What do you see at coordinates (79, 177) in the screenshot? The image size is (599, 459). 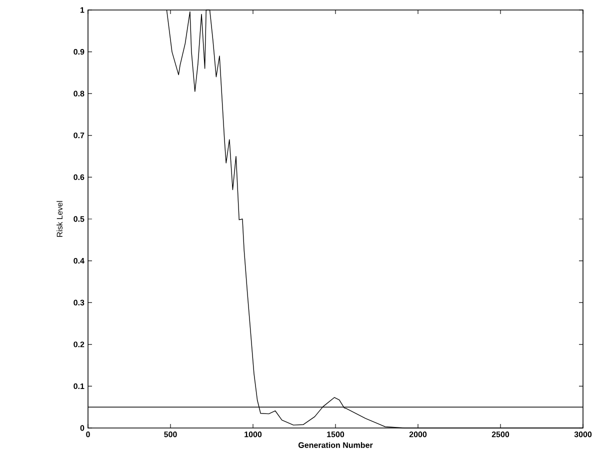 I see `y-tick-label: 0.6` at bounding box center [79, 177].